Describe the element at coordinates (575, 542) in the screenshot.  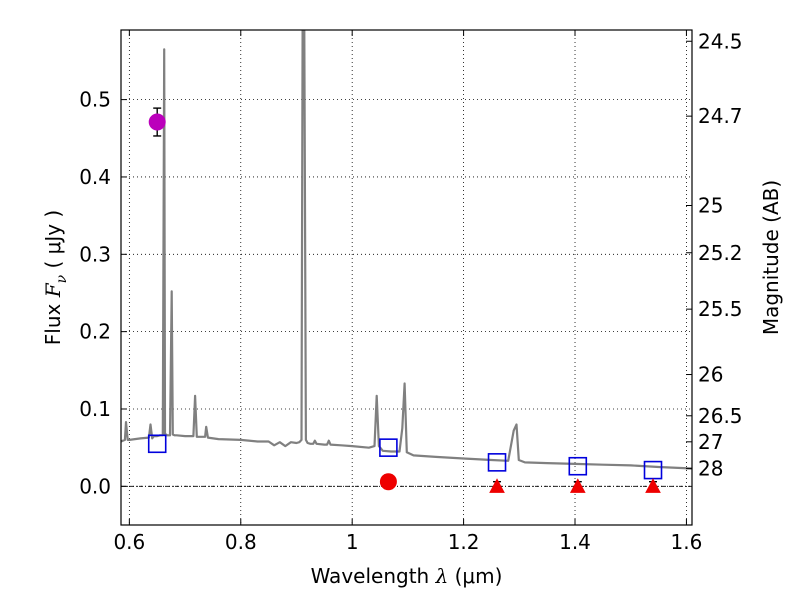
I see `x-tick-label: 1.4` at that location.